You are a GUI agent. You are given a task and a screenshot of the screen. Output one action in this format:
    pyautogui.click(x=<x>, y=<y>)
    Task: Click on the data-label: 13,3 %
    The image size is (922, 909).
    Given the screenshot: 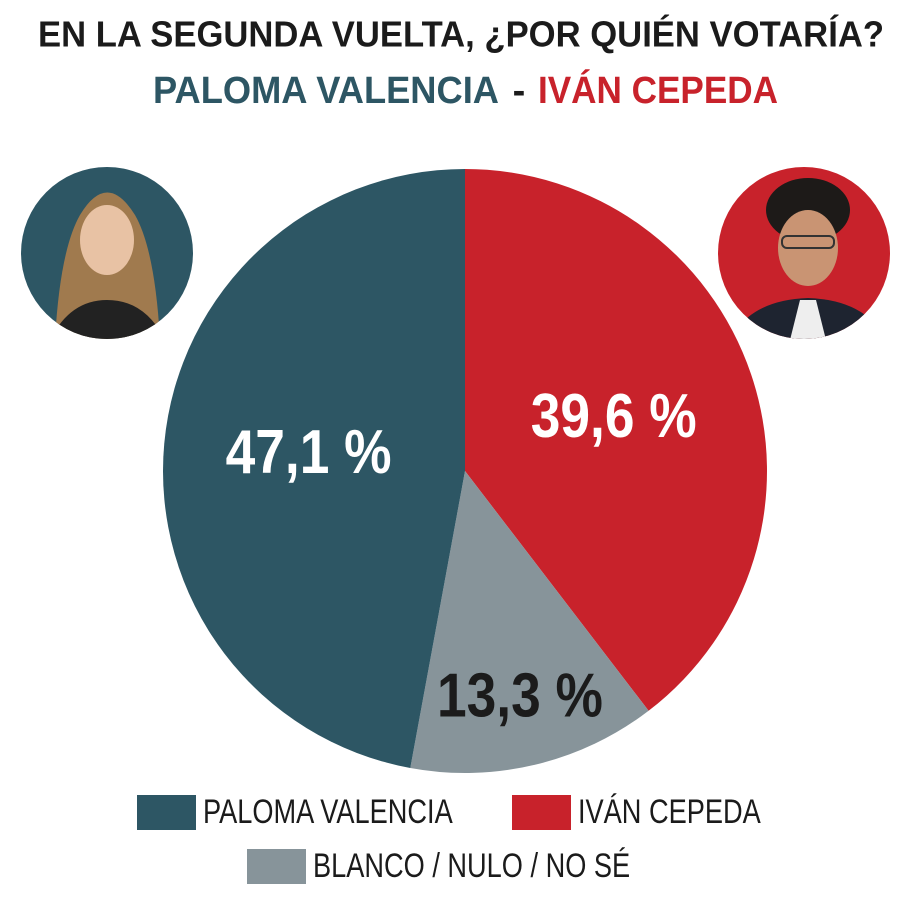 What is the action you would take?
    pyautogui.click(x=520, y=696)
    